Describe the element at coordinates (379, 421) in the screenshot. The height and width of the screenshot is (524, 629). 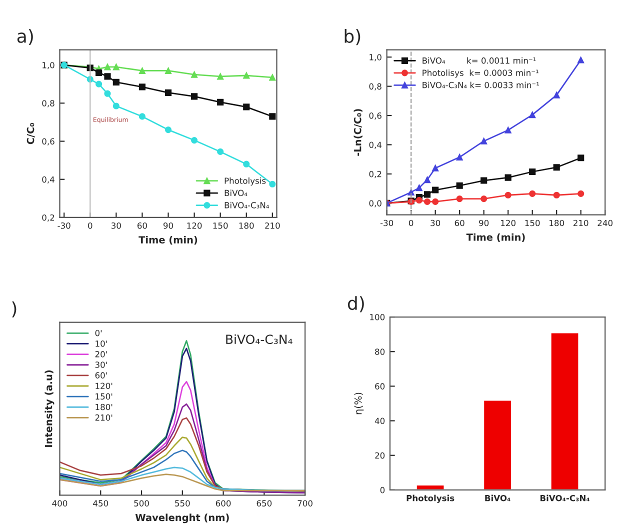
I see `y-tick-label: 40` at that location.